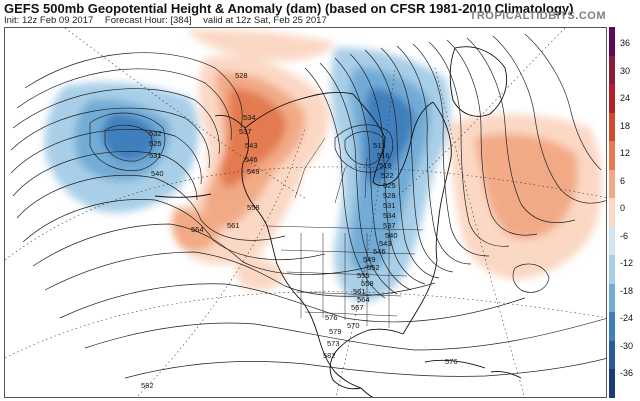 The width and height of the screenshot is (640, 401). I want to click on colorbar-tick-label: 36, so click(625, 43).